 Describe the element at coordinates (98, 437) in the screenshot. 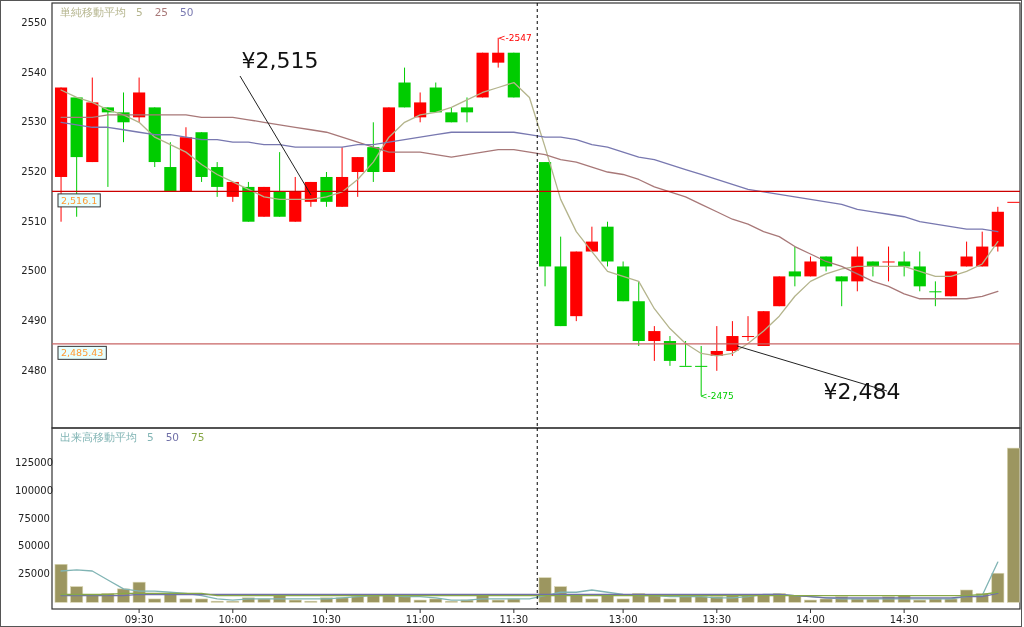

I see `legend-title: 出来高移動平均` at that location.